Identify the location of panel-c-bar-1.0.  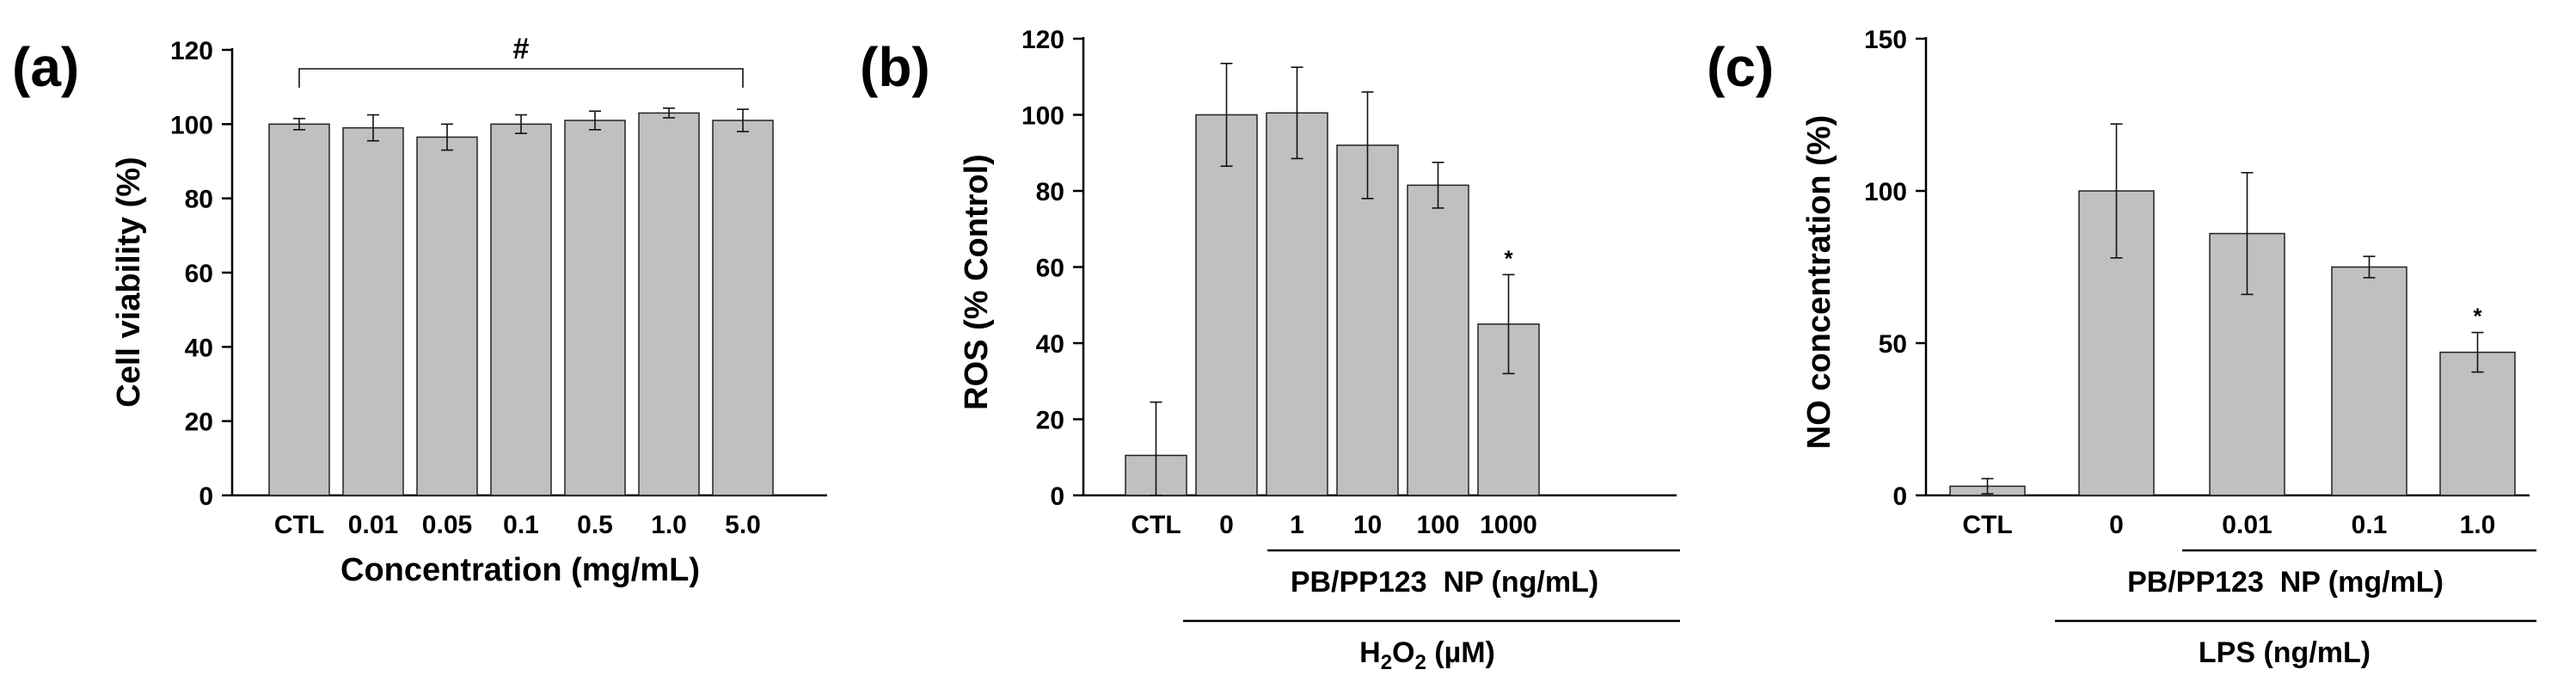
(2477, 423).